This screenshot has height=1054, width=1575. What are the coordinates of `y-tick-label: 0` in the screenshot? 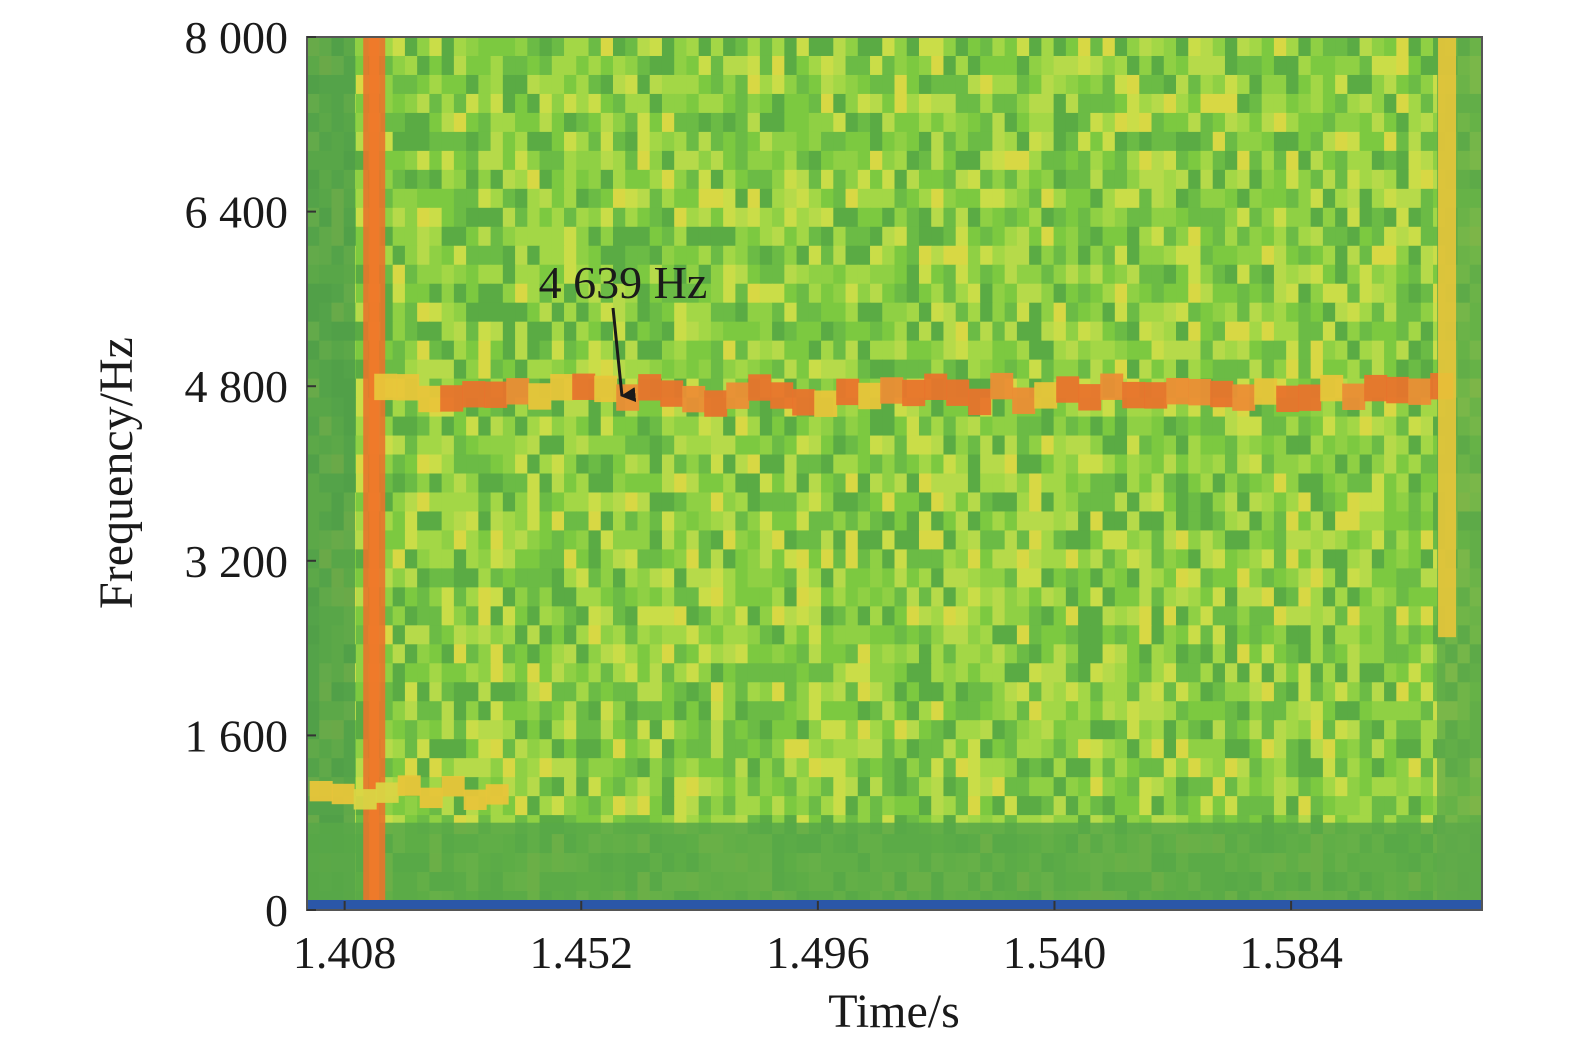 It's located at (276, 910).